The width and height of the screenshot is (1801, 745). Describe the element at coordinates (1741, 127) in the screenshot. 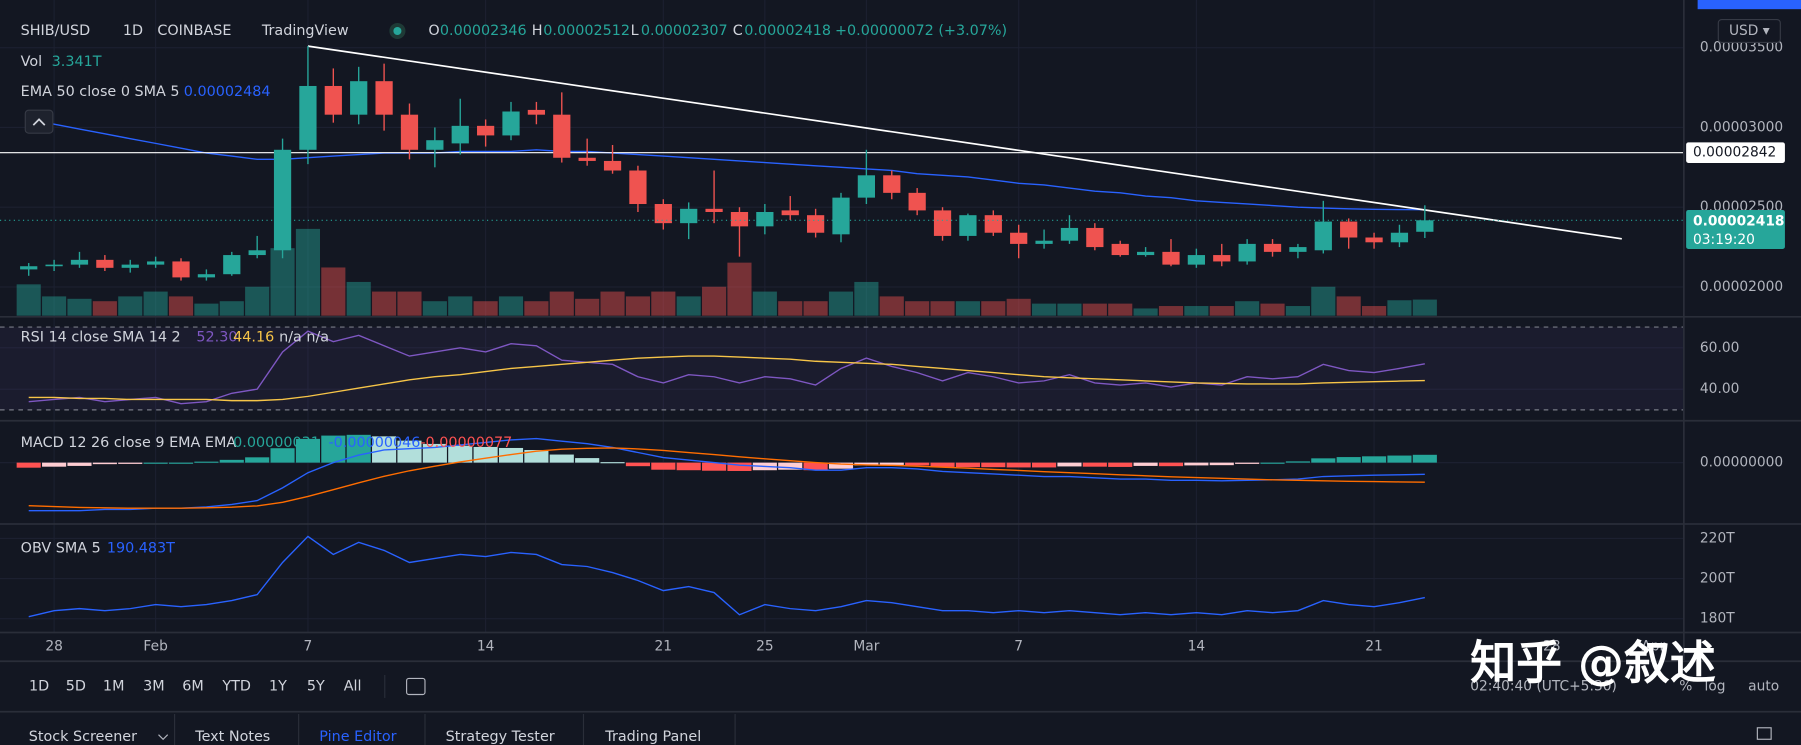

I see `y-tick-label: 0.00003000` at that location.